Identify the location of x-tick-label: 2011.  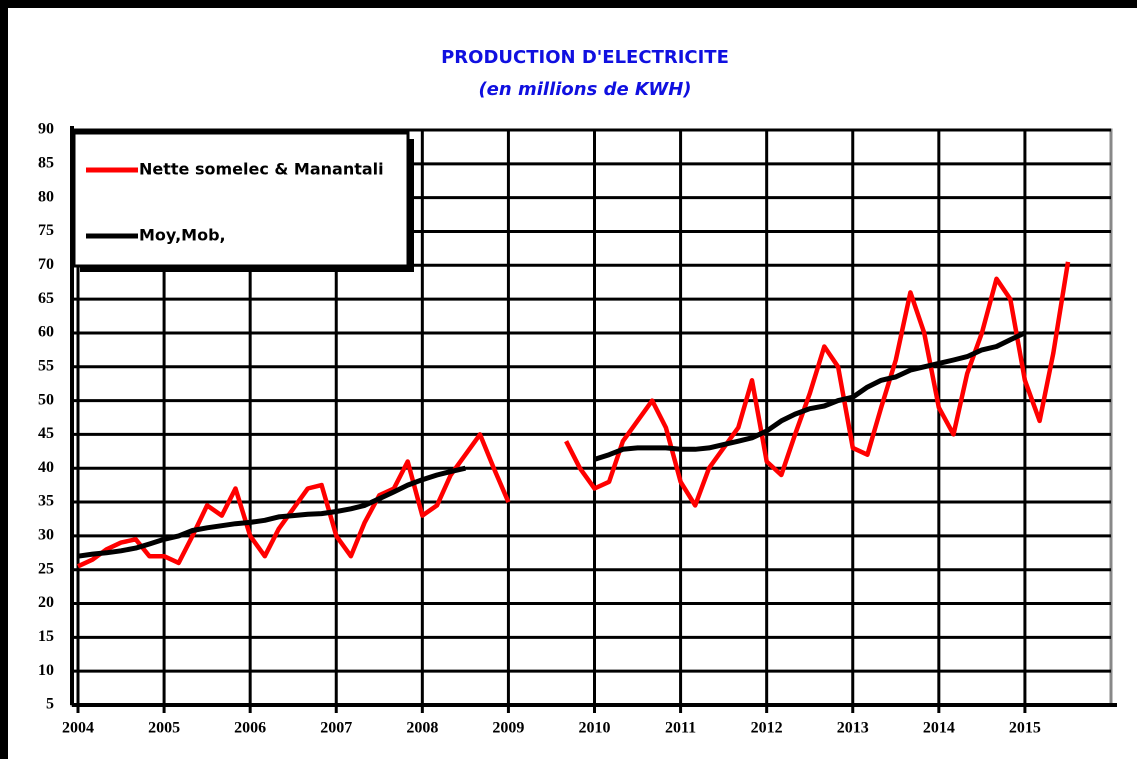
(680, 728).